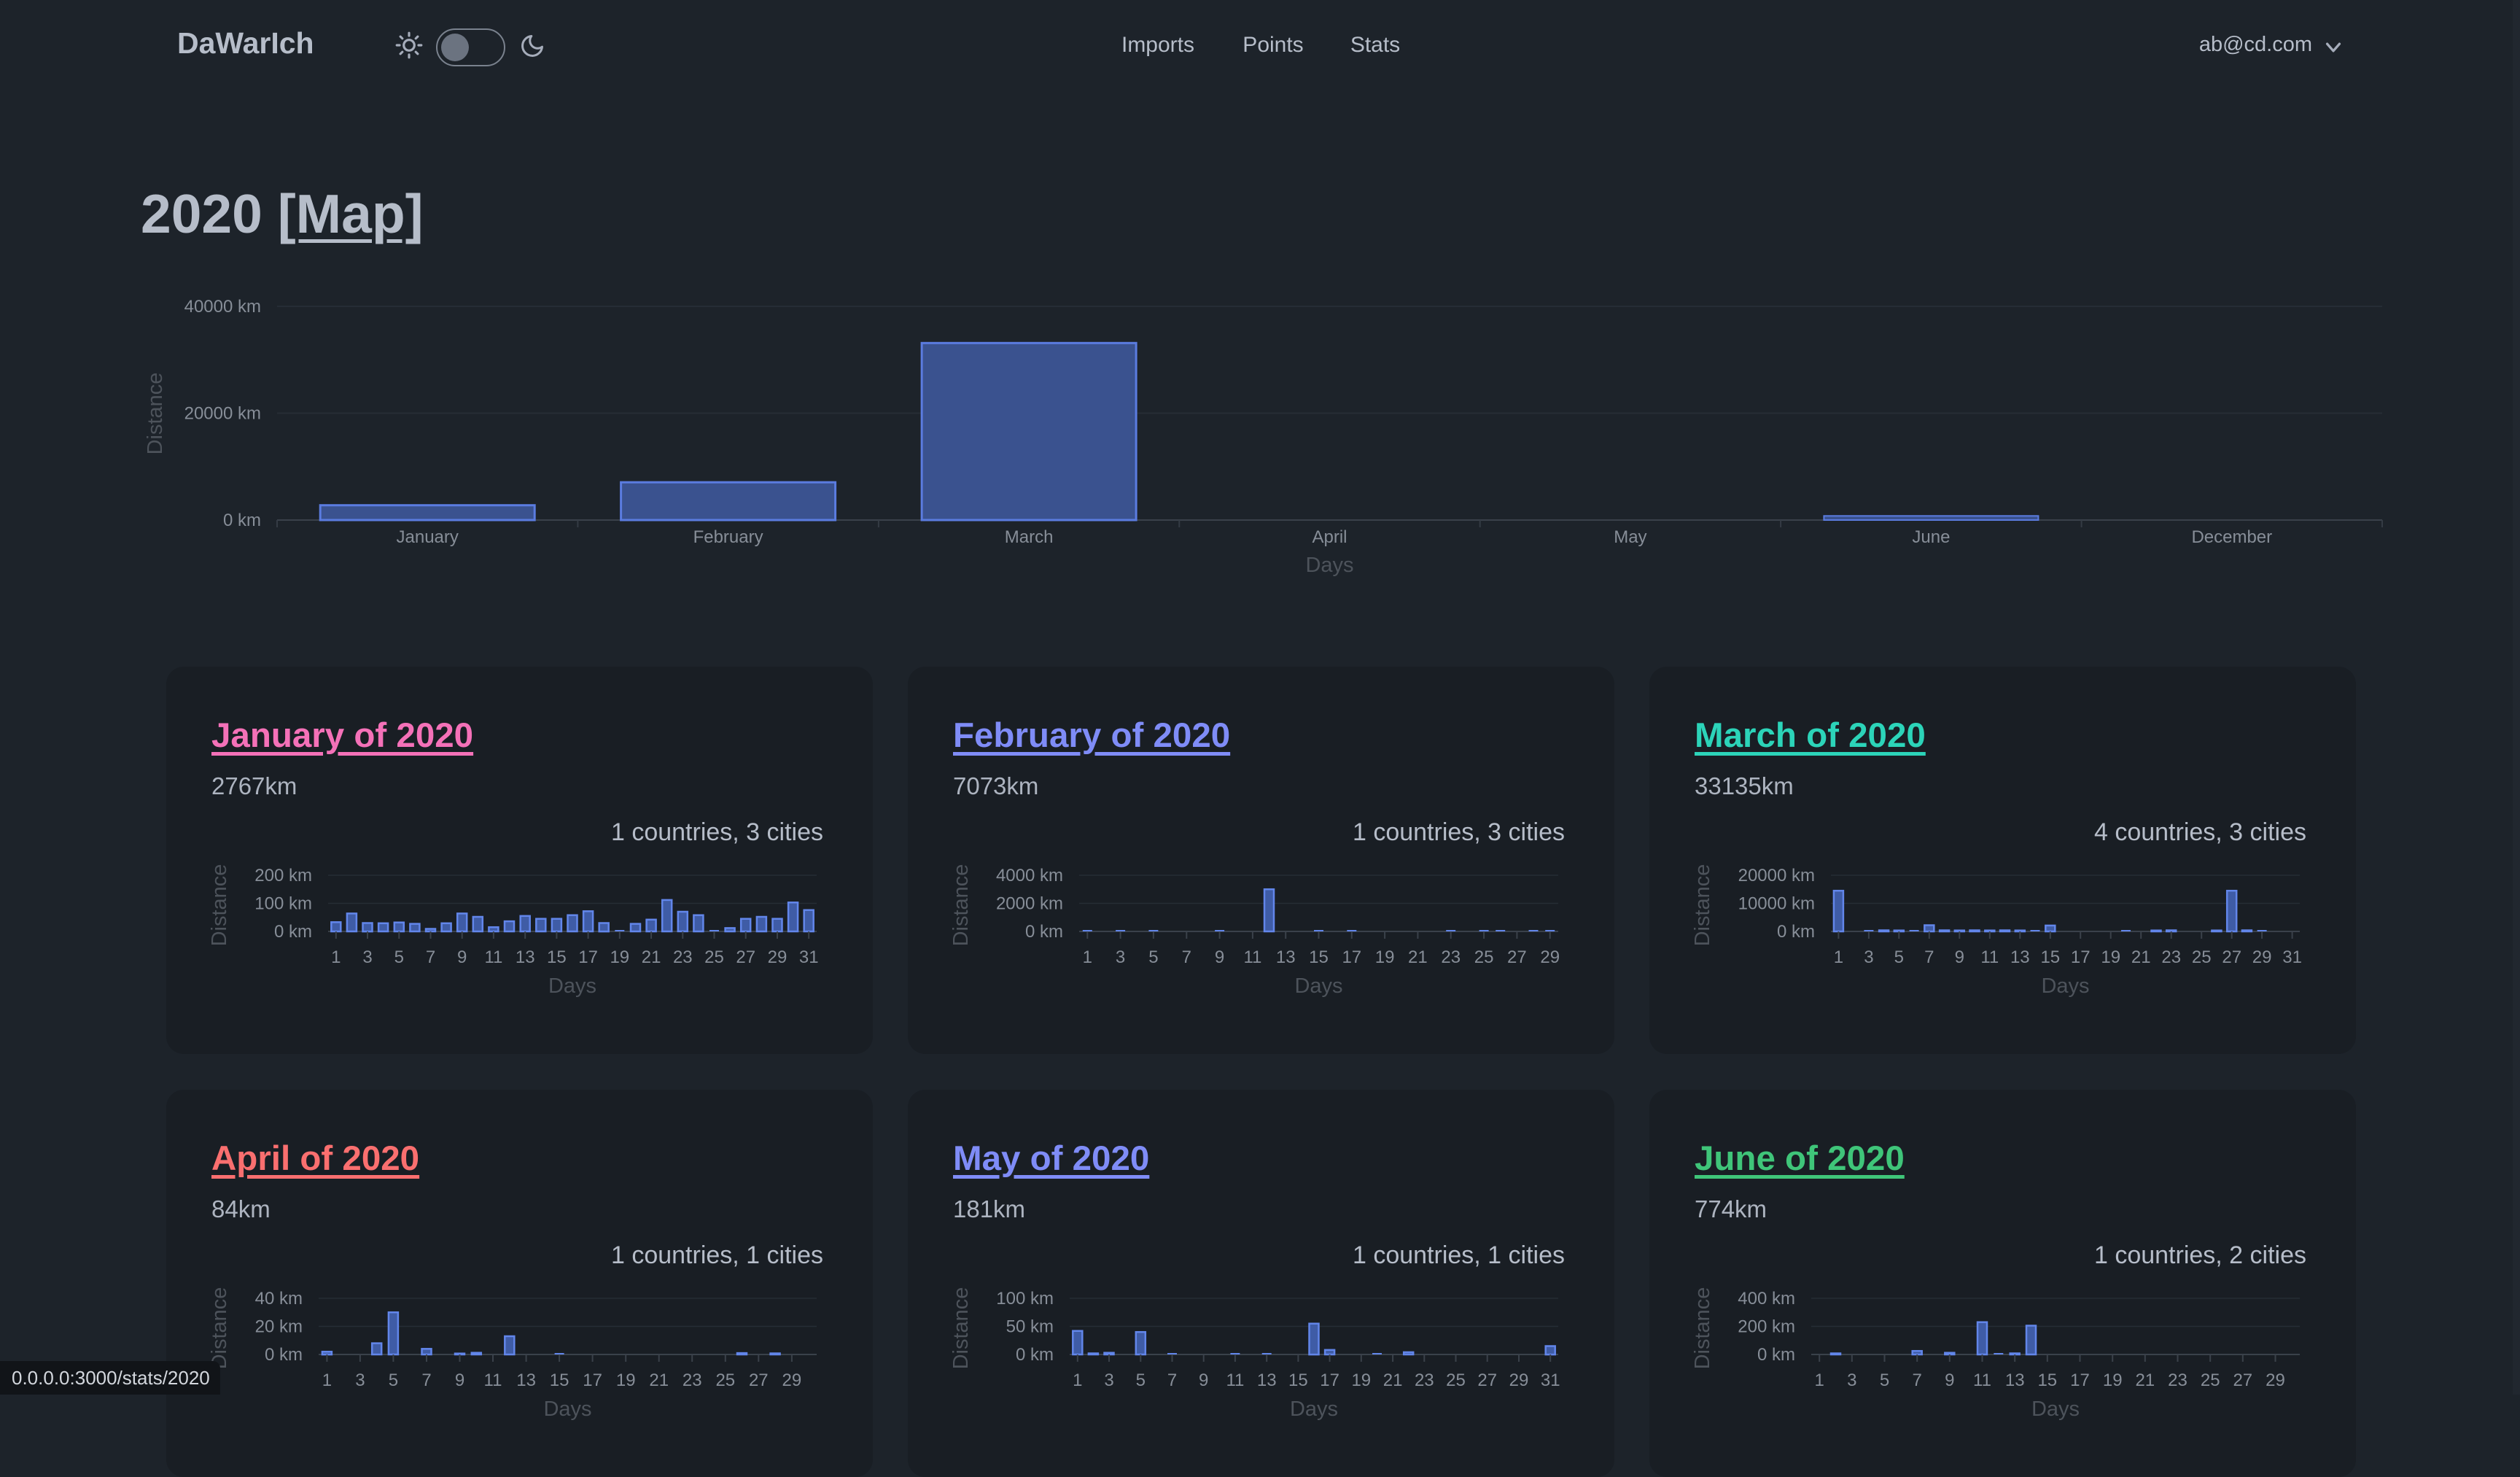 The width and height of the screenshot is (2520, 1477). Describe the element at coordinates (1766, 1299) in the screenshot. I see `svg-text: 400 km` at that location.